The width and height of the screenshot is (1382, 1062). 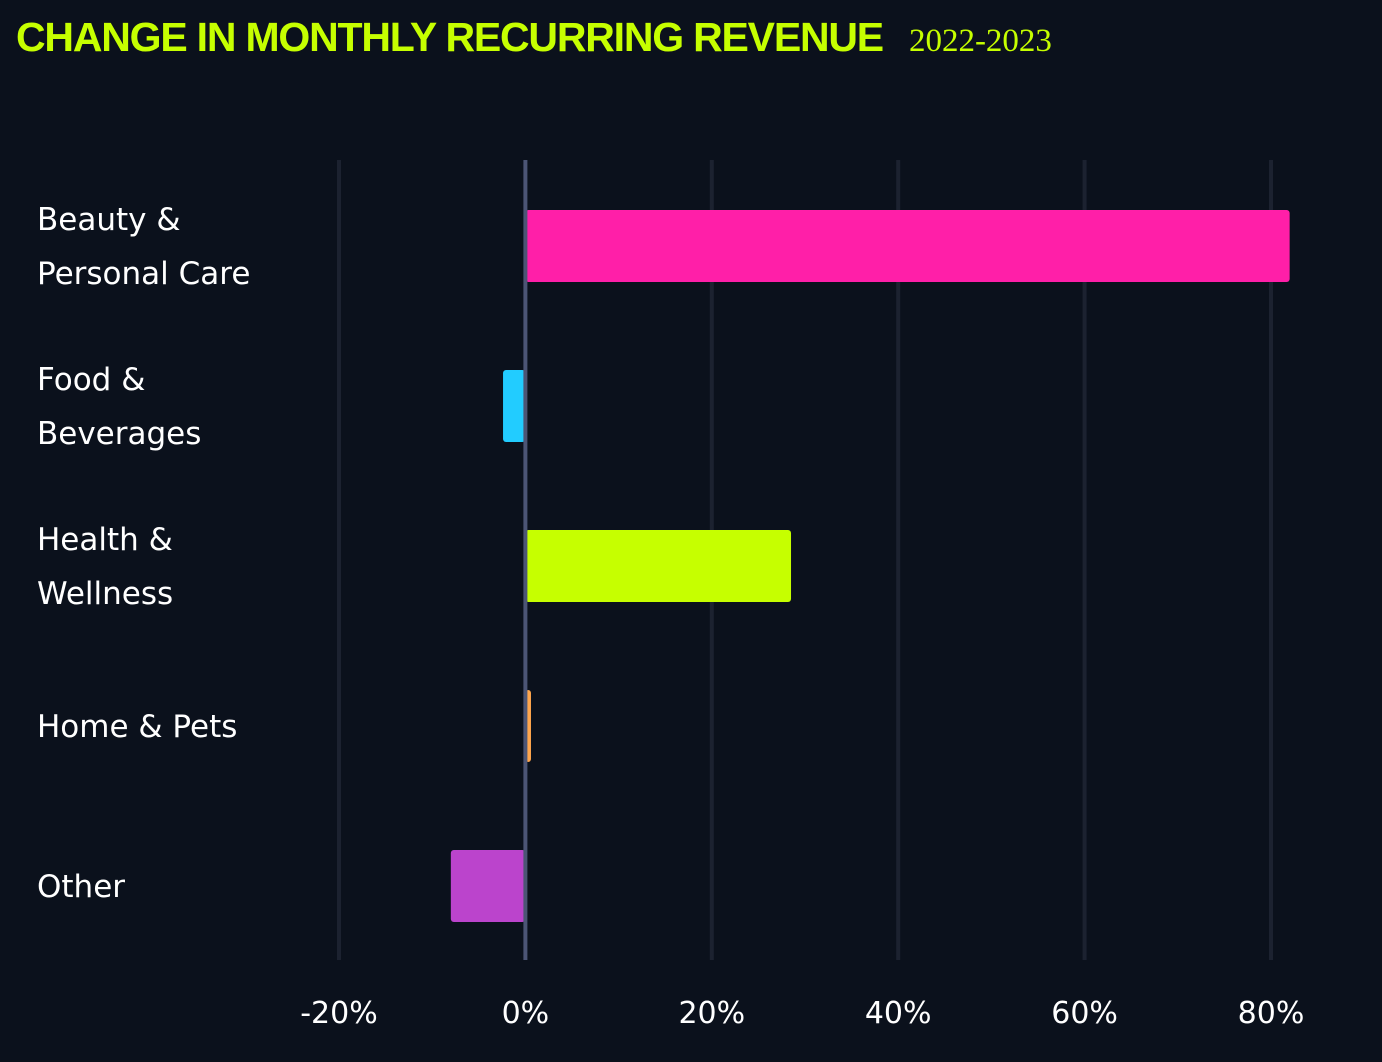 I want to click on bar-food-beverages, so click(x=514, y=406).